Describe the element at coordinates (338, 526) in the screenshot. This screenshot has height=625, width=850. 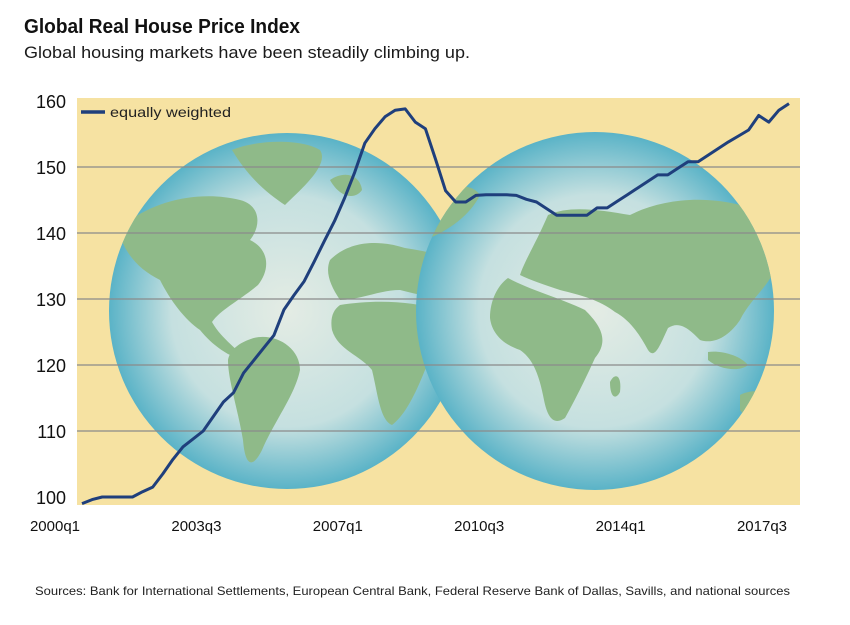
I see `x-tick-label: 2007q1` at that location.